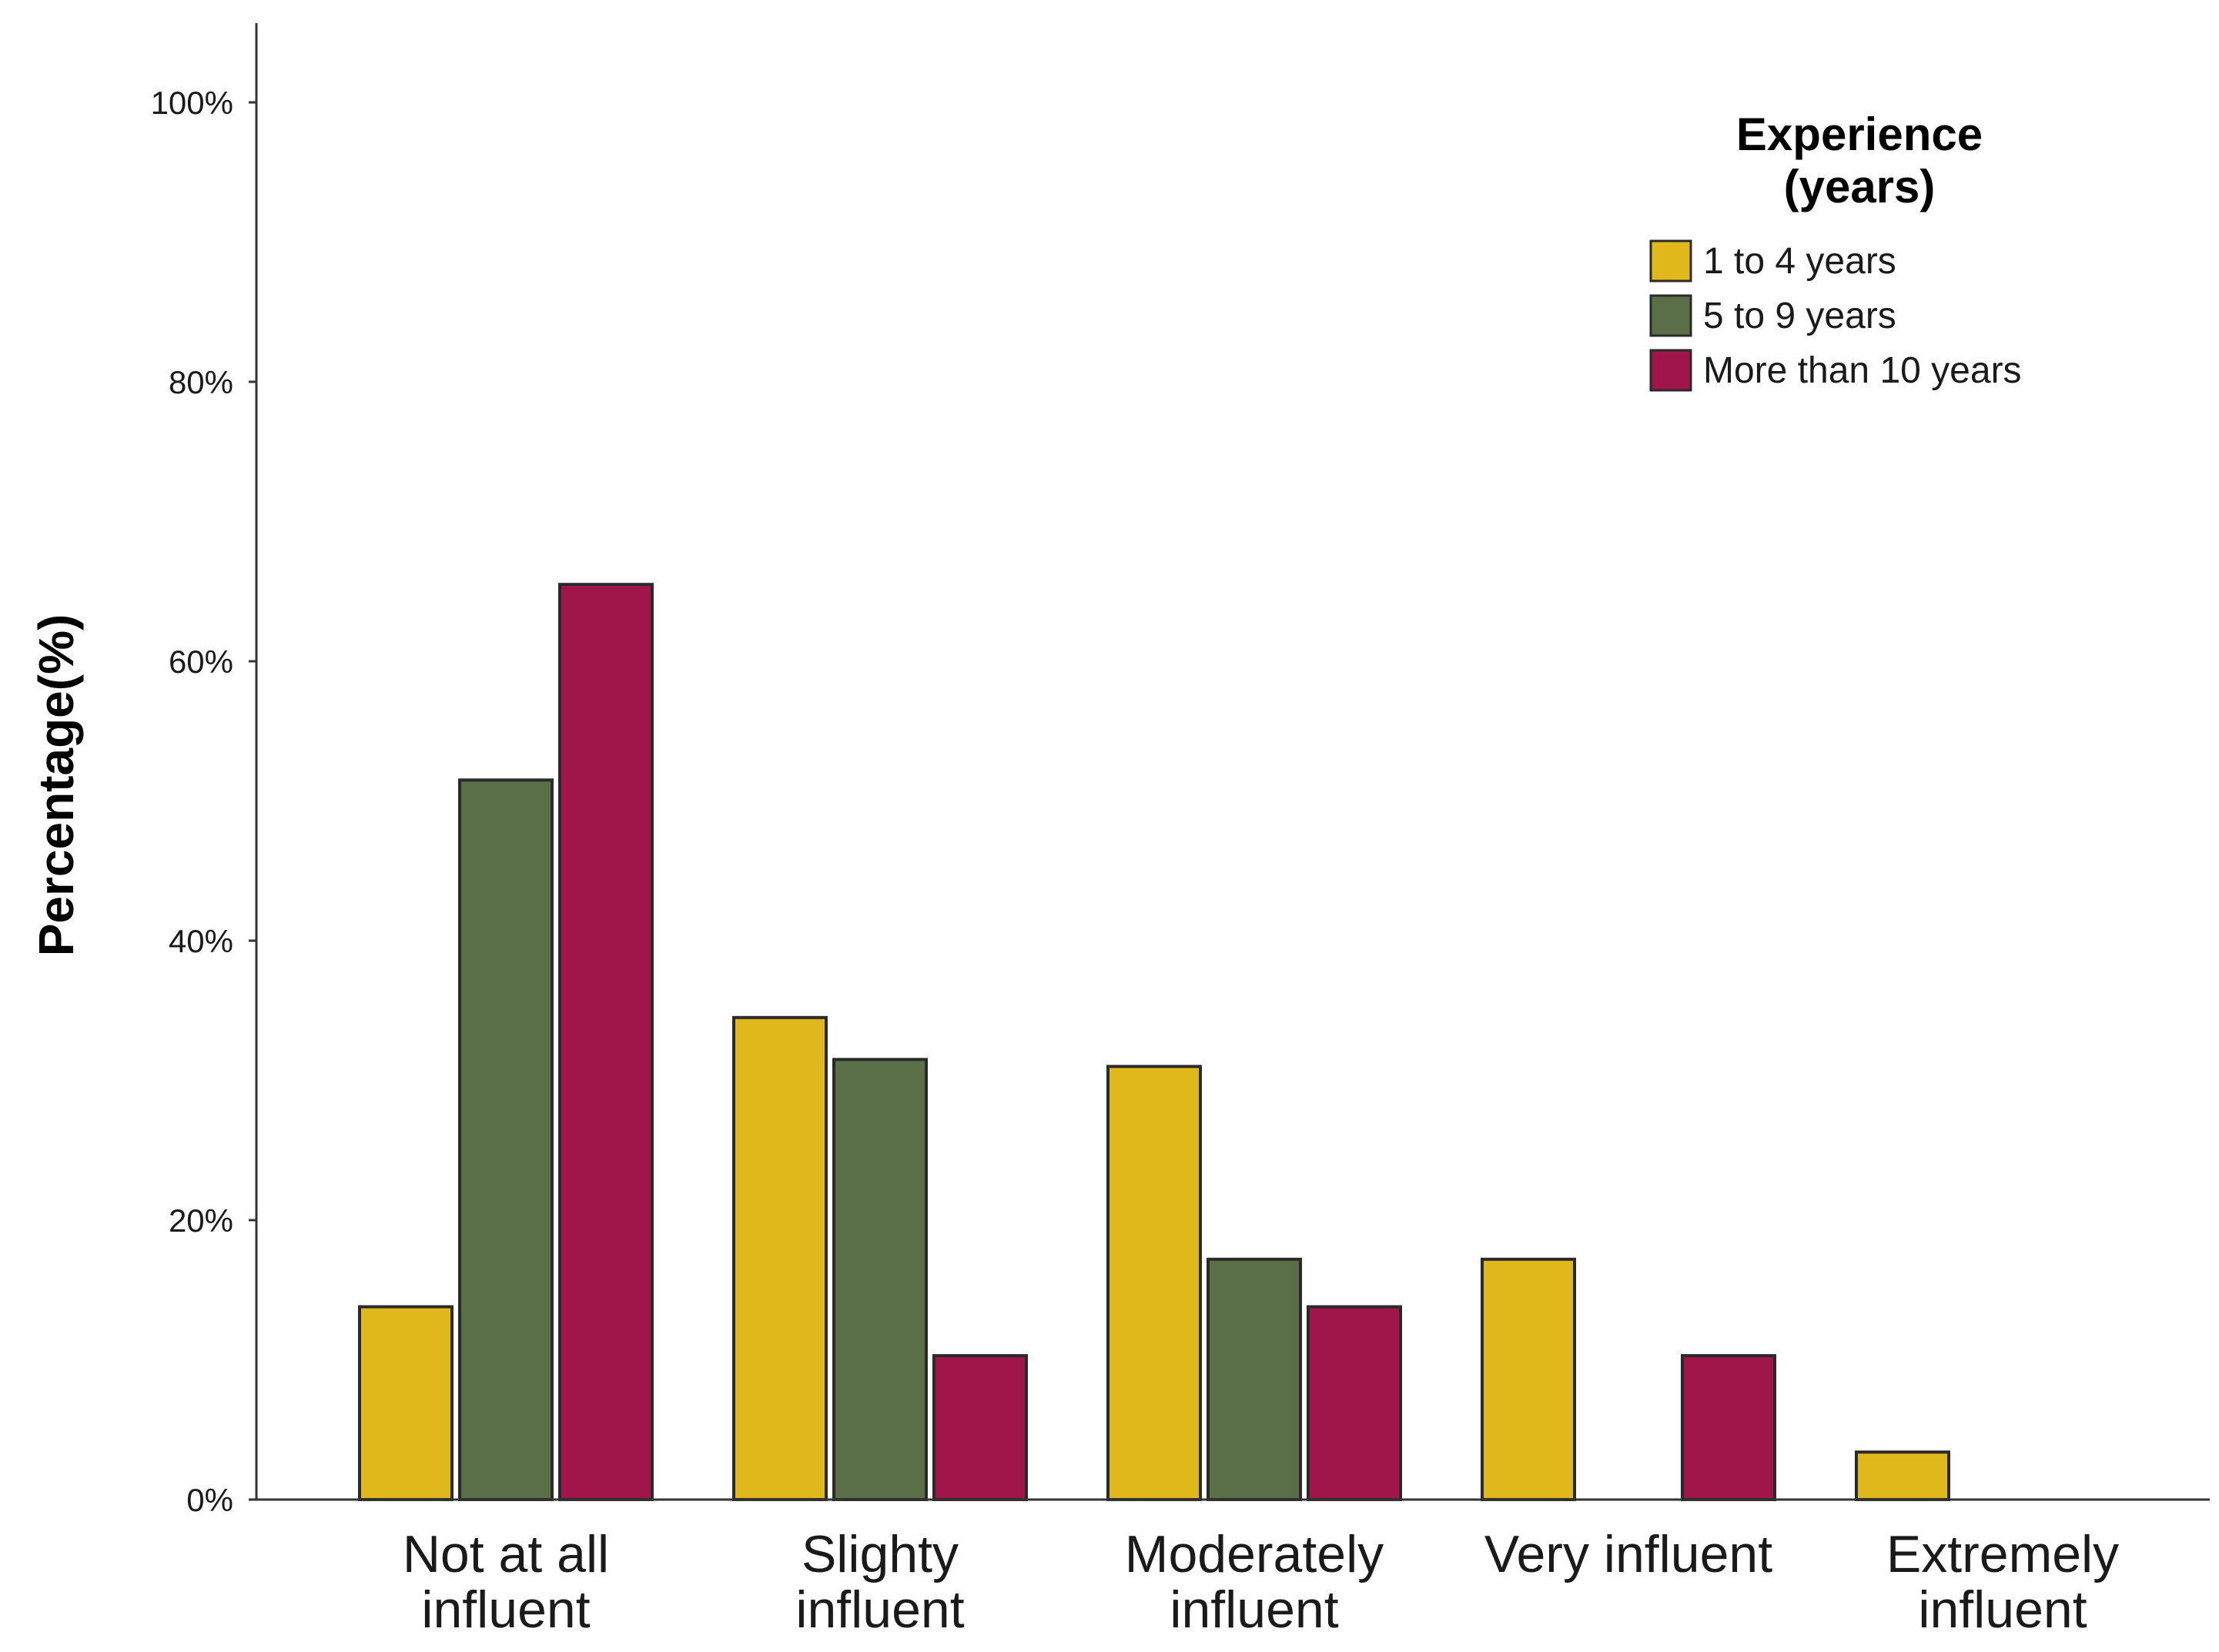 The image size is (2219, 1652). What do you see at coordinates (201, 662) in the screenshot?
I see `y-tick-label: 60%` at bounding box center [201, 662].